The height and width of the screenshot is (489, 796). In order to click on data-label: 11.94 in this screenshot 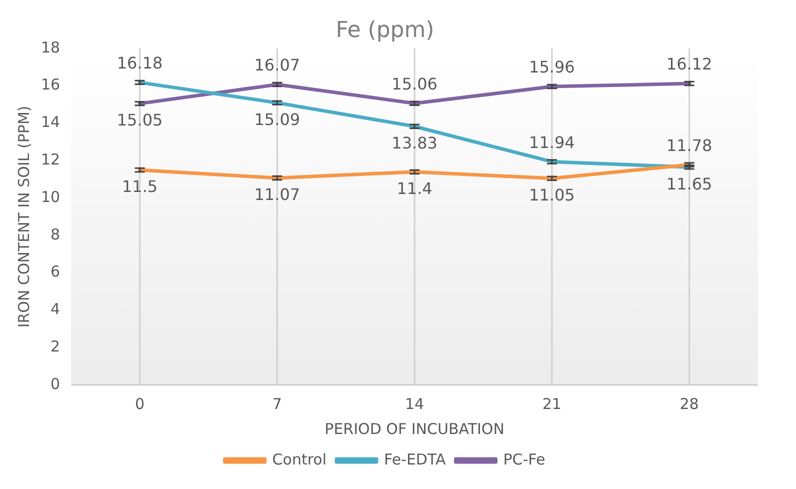, I will do `click(552, 142)`.